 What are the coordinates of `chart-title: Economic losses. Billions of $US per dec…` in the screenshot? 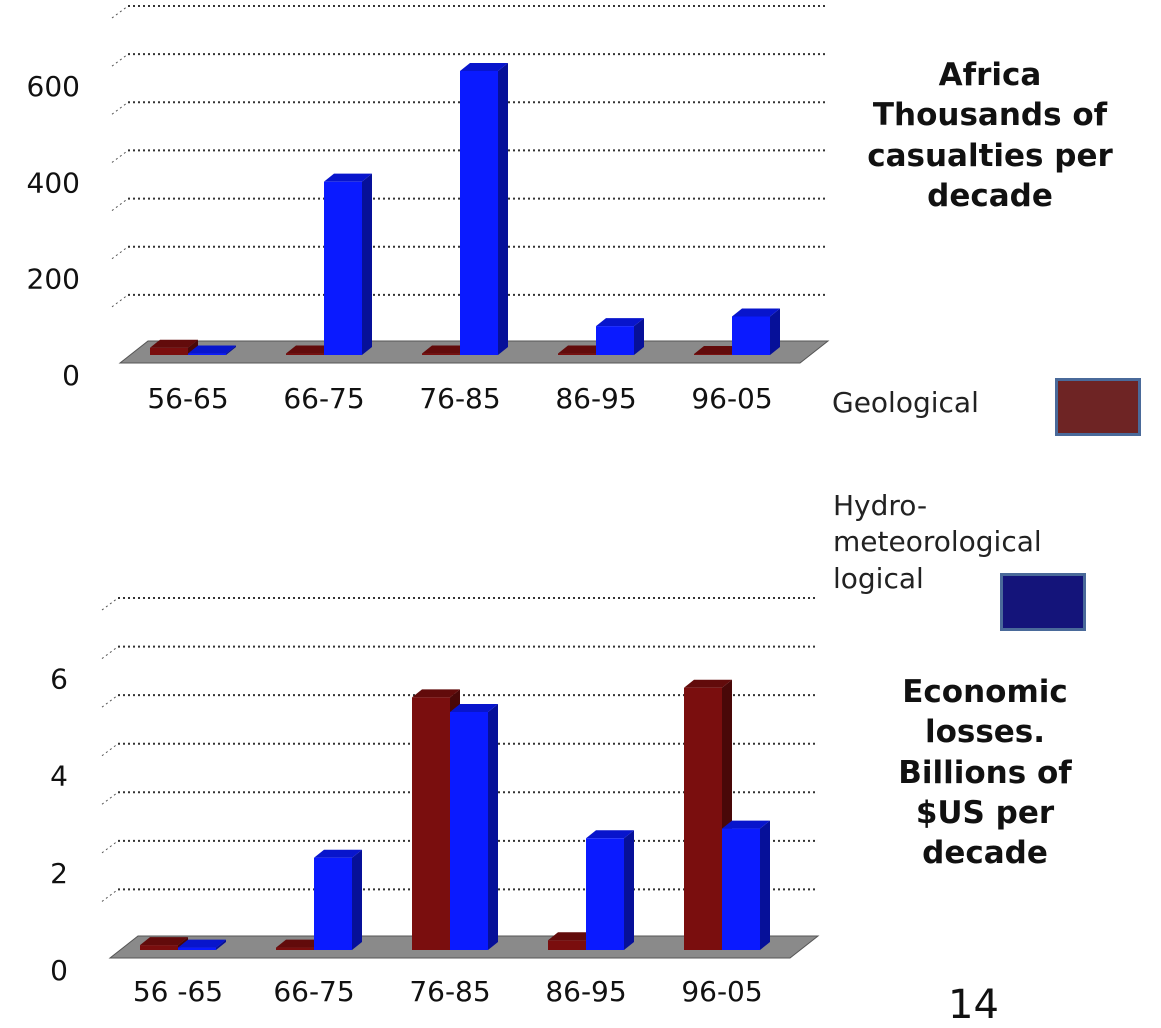 It's located at (985, 773).